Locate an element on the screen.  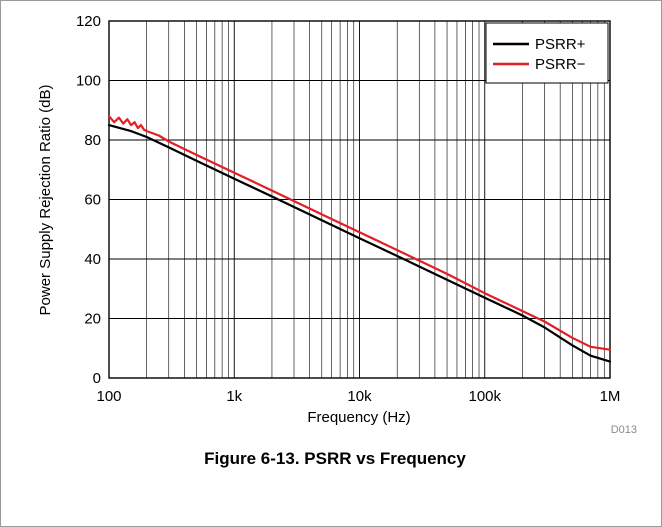
y-axis-label: Power Supply Rejection Ratio (dB) is located at coordinates (45, 200).